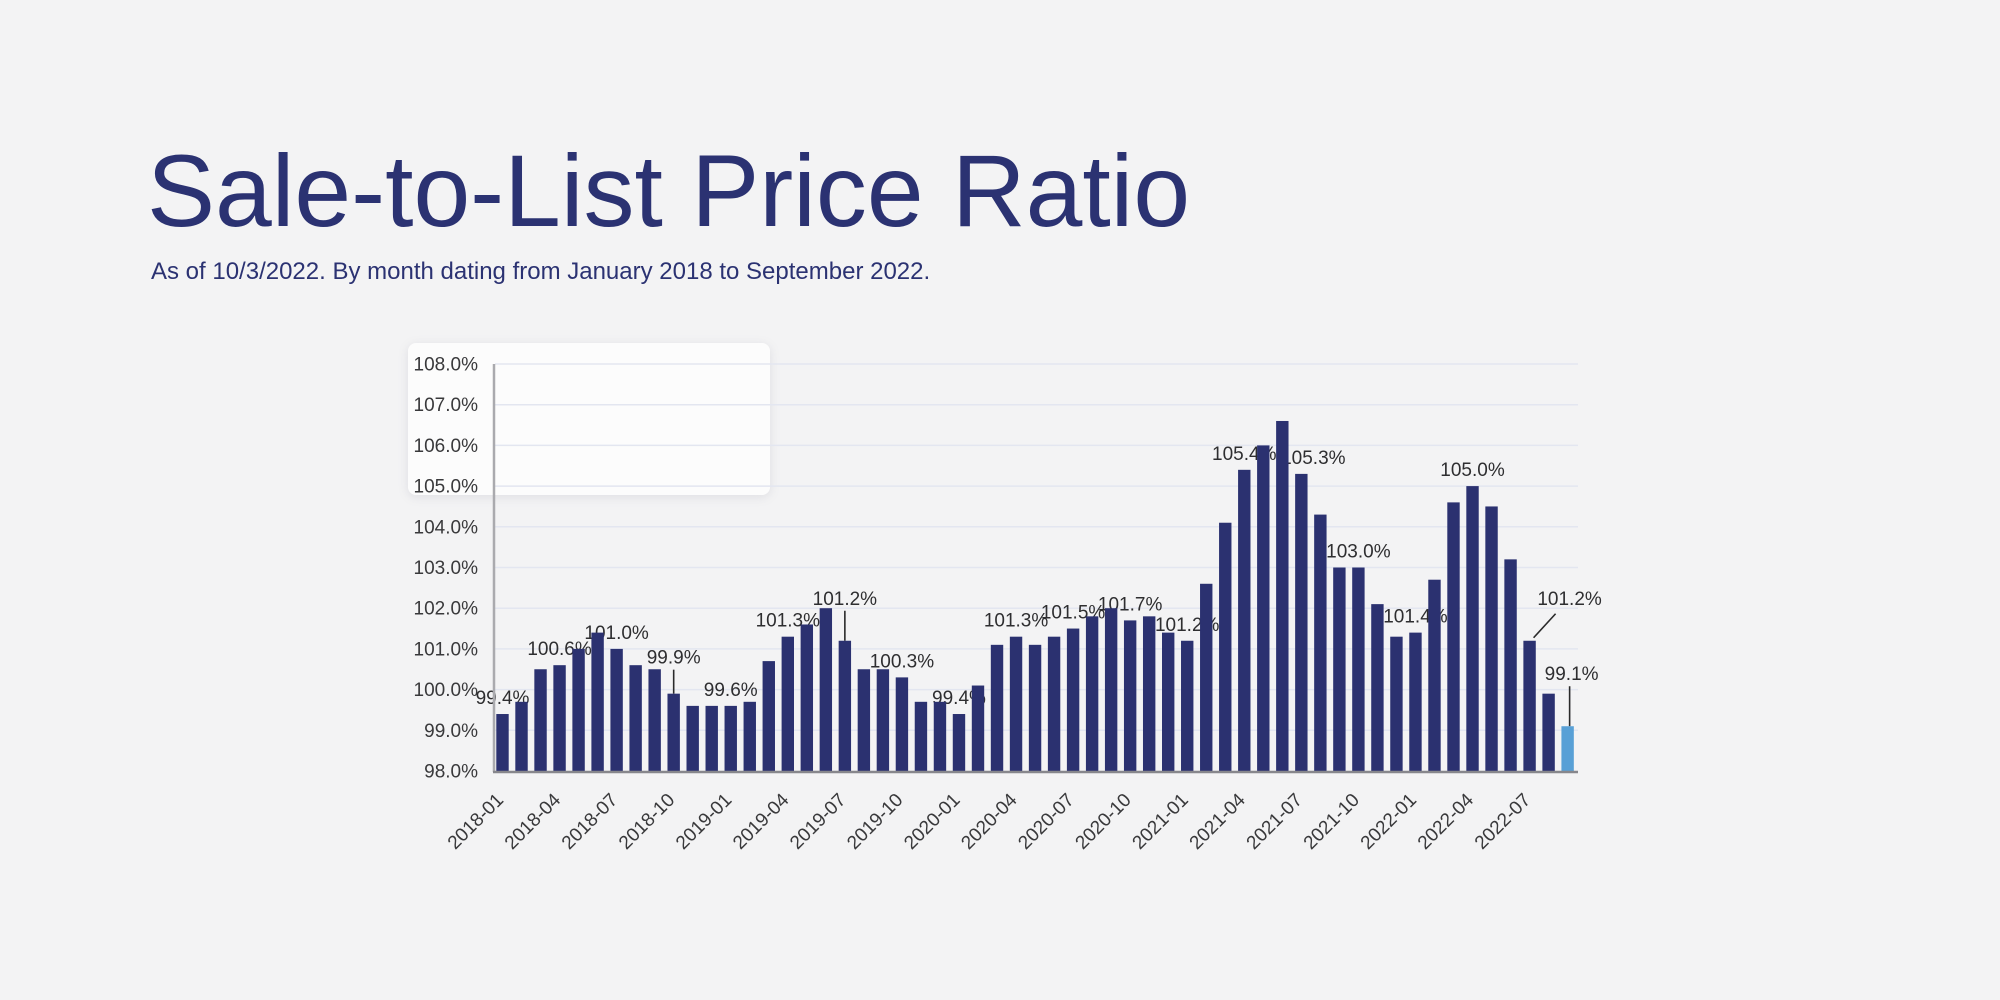  I want to click on y-axis-label: 108.0%, so click(446, 365).